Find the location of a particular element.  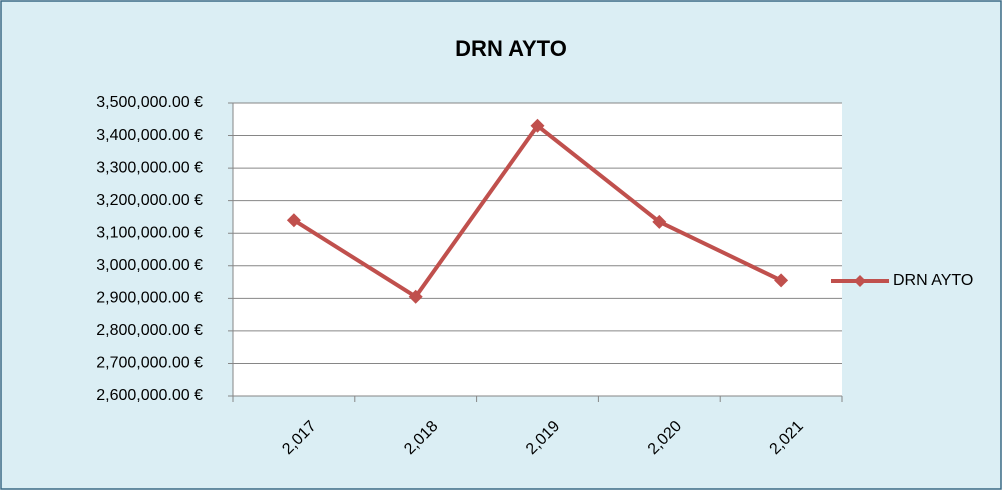

legend-label: DRN AYTO is located at coordinates (933, 280).